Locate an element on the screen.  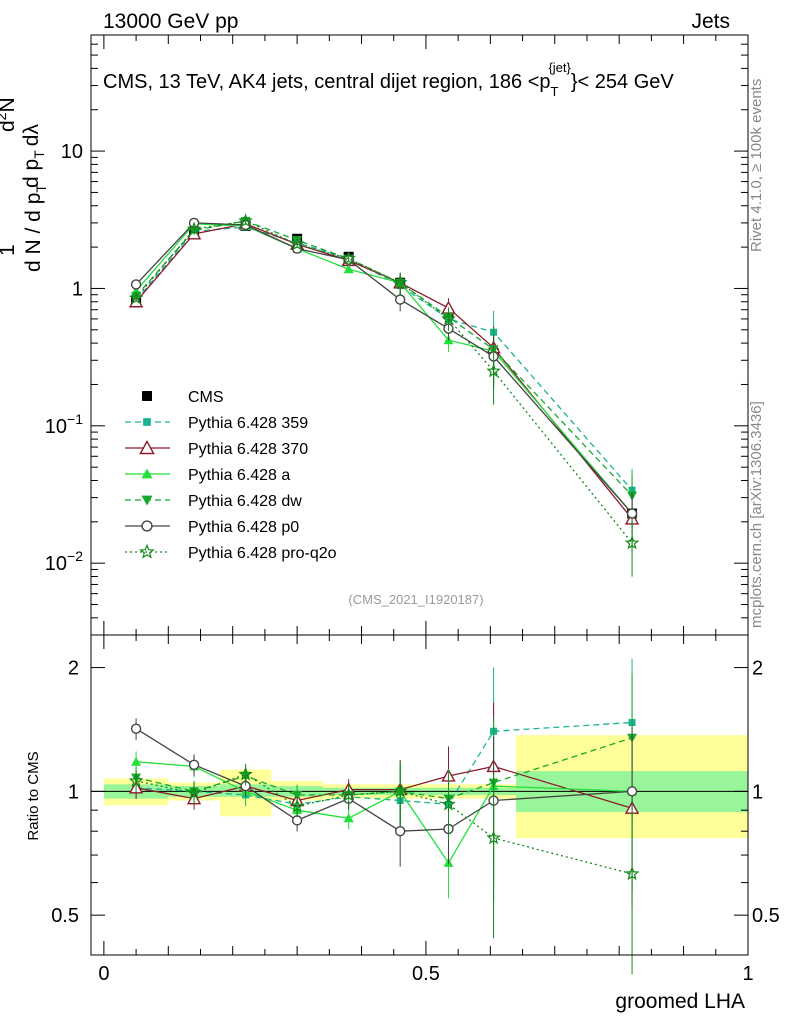
legend-label-p359: Pythia 6.428 359 is located at coordinates (248, 423).